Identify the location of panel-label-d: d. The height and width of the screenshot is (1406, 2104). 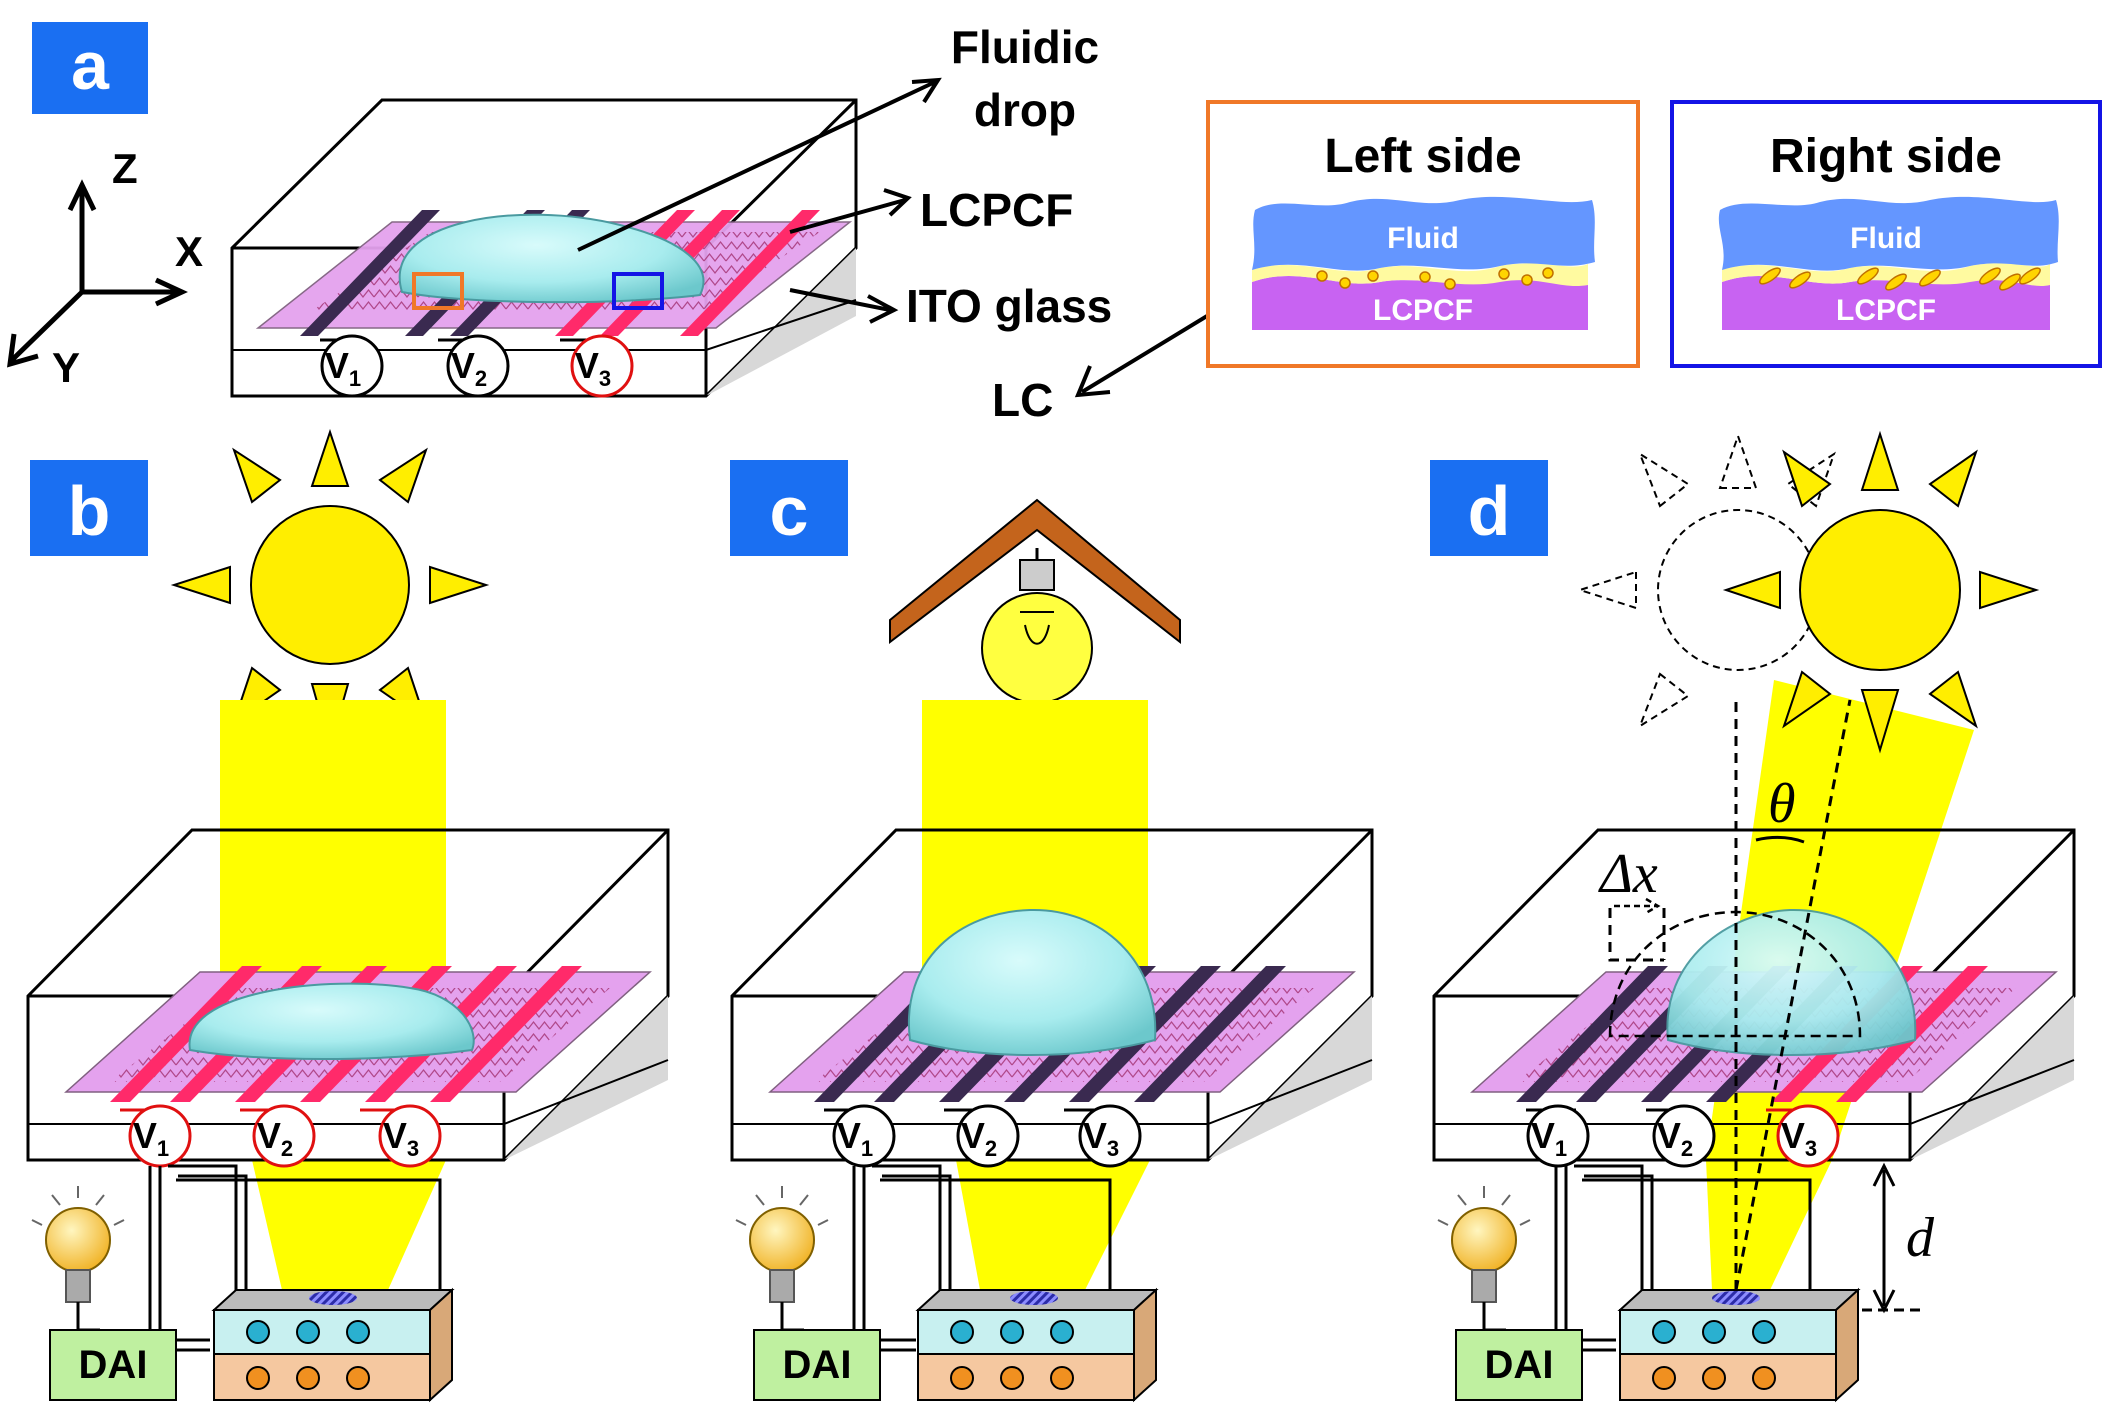
(1489, 511).